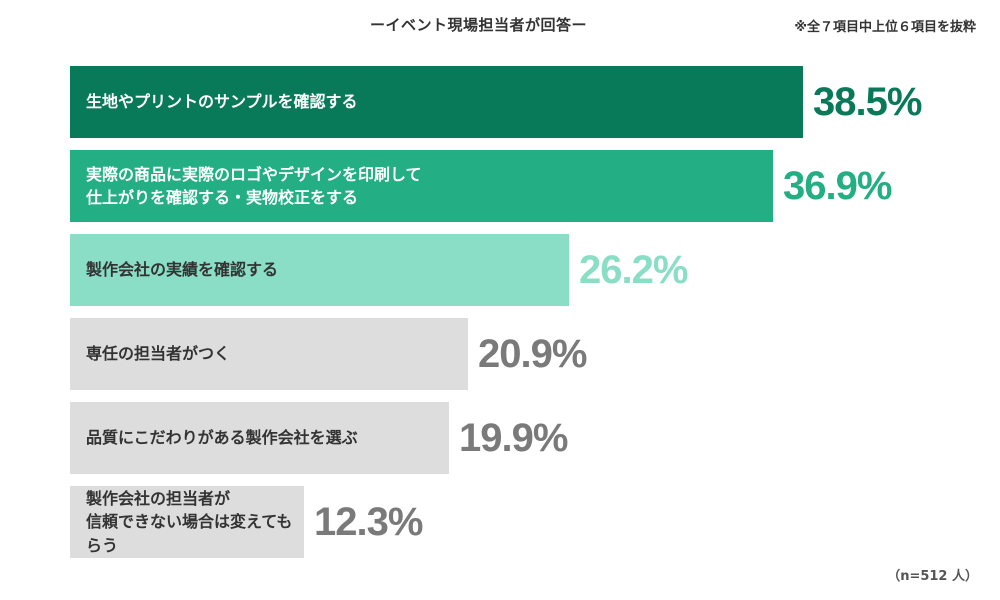 This screenshot has width=1000, height=600. What do you see at coordinates (158, 354) in the screenshot?
I see `bar-label-4: 専任の担当者がつく` at bounding box center [158, 354].